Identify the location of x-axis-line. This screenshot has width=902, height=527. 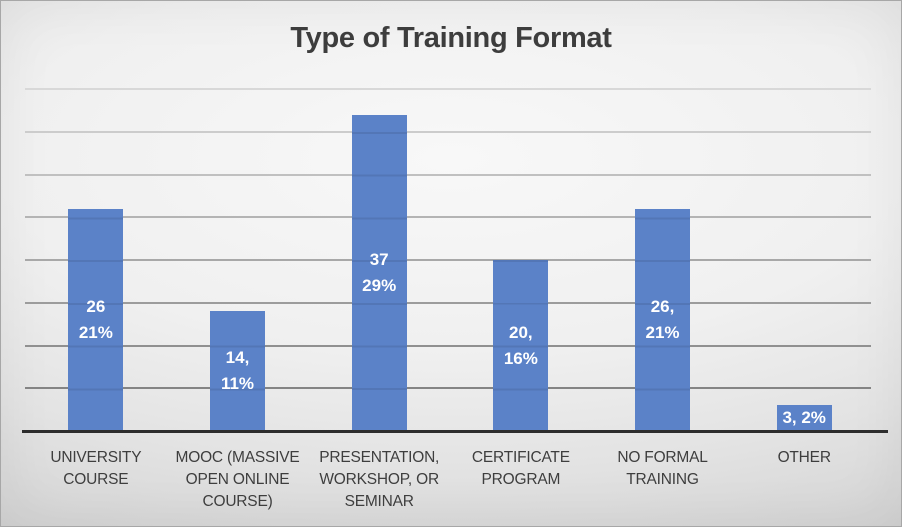
(455, 431).